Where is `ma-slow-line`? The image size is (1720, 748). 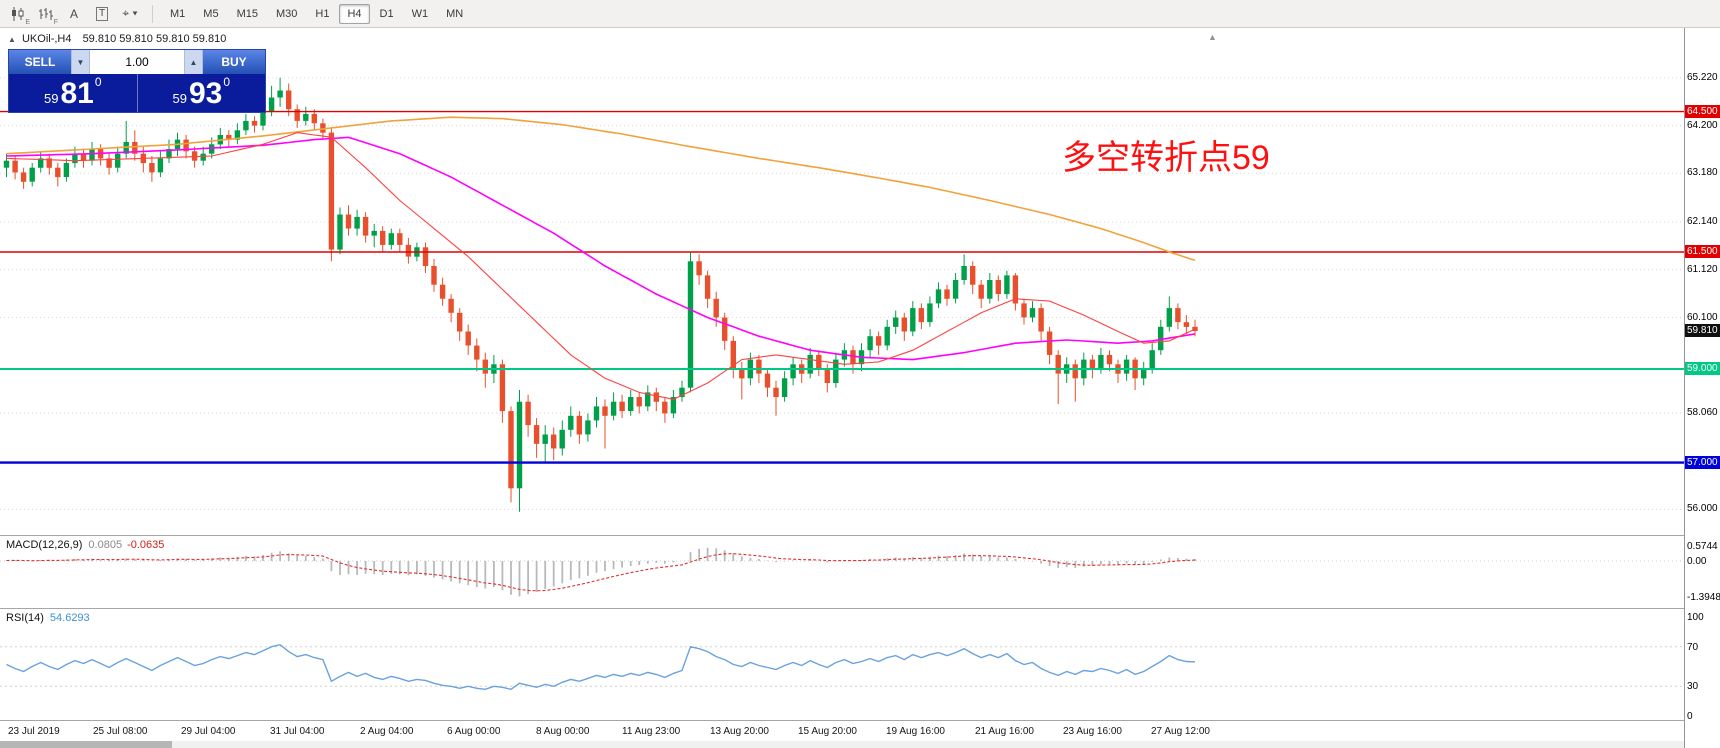 ma-slow-line is located at coordinates (601, 189).